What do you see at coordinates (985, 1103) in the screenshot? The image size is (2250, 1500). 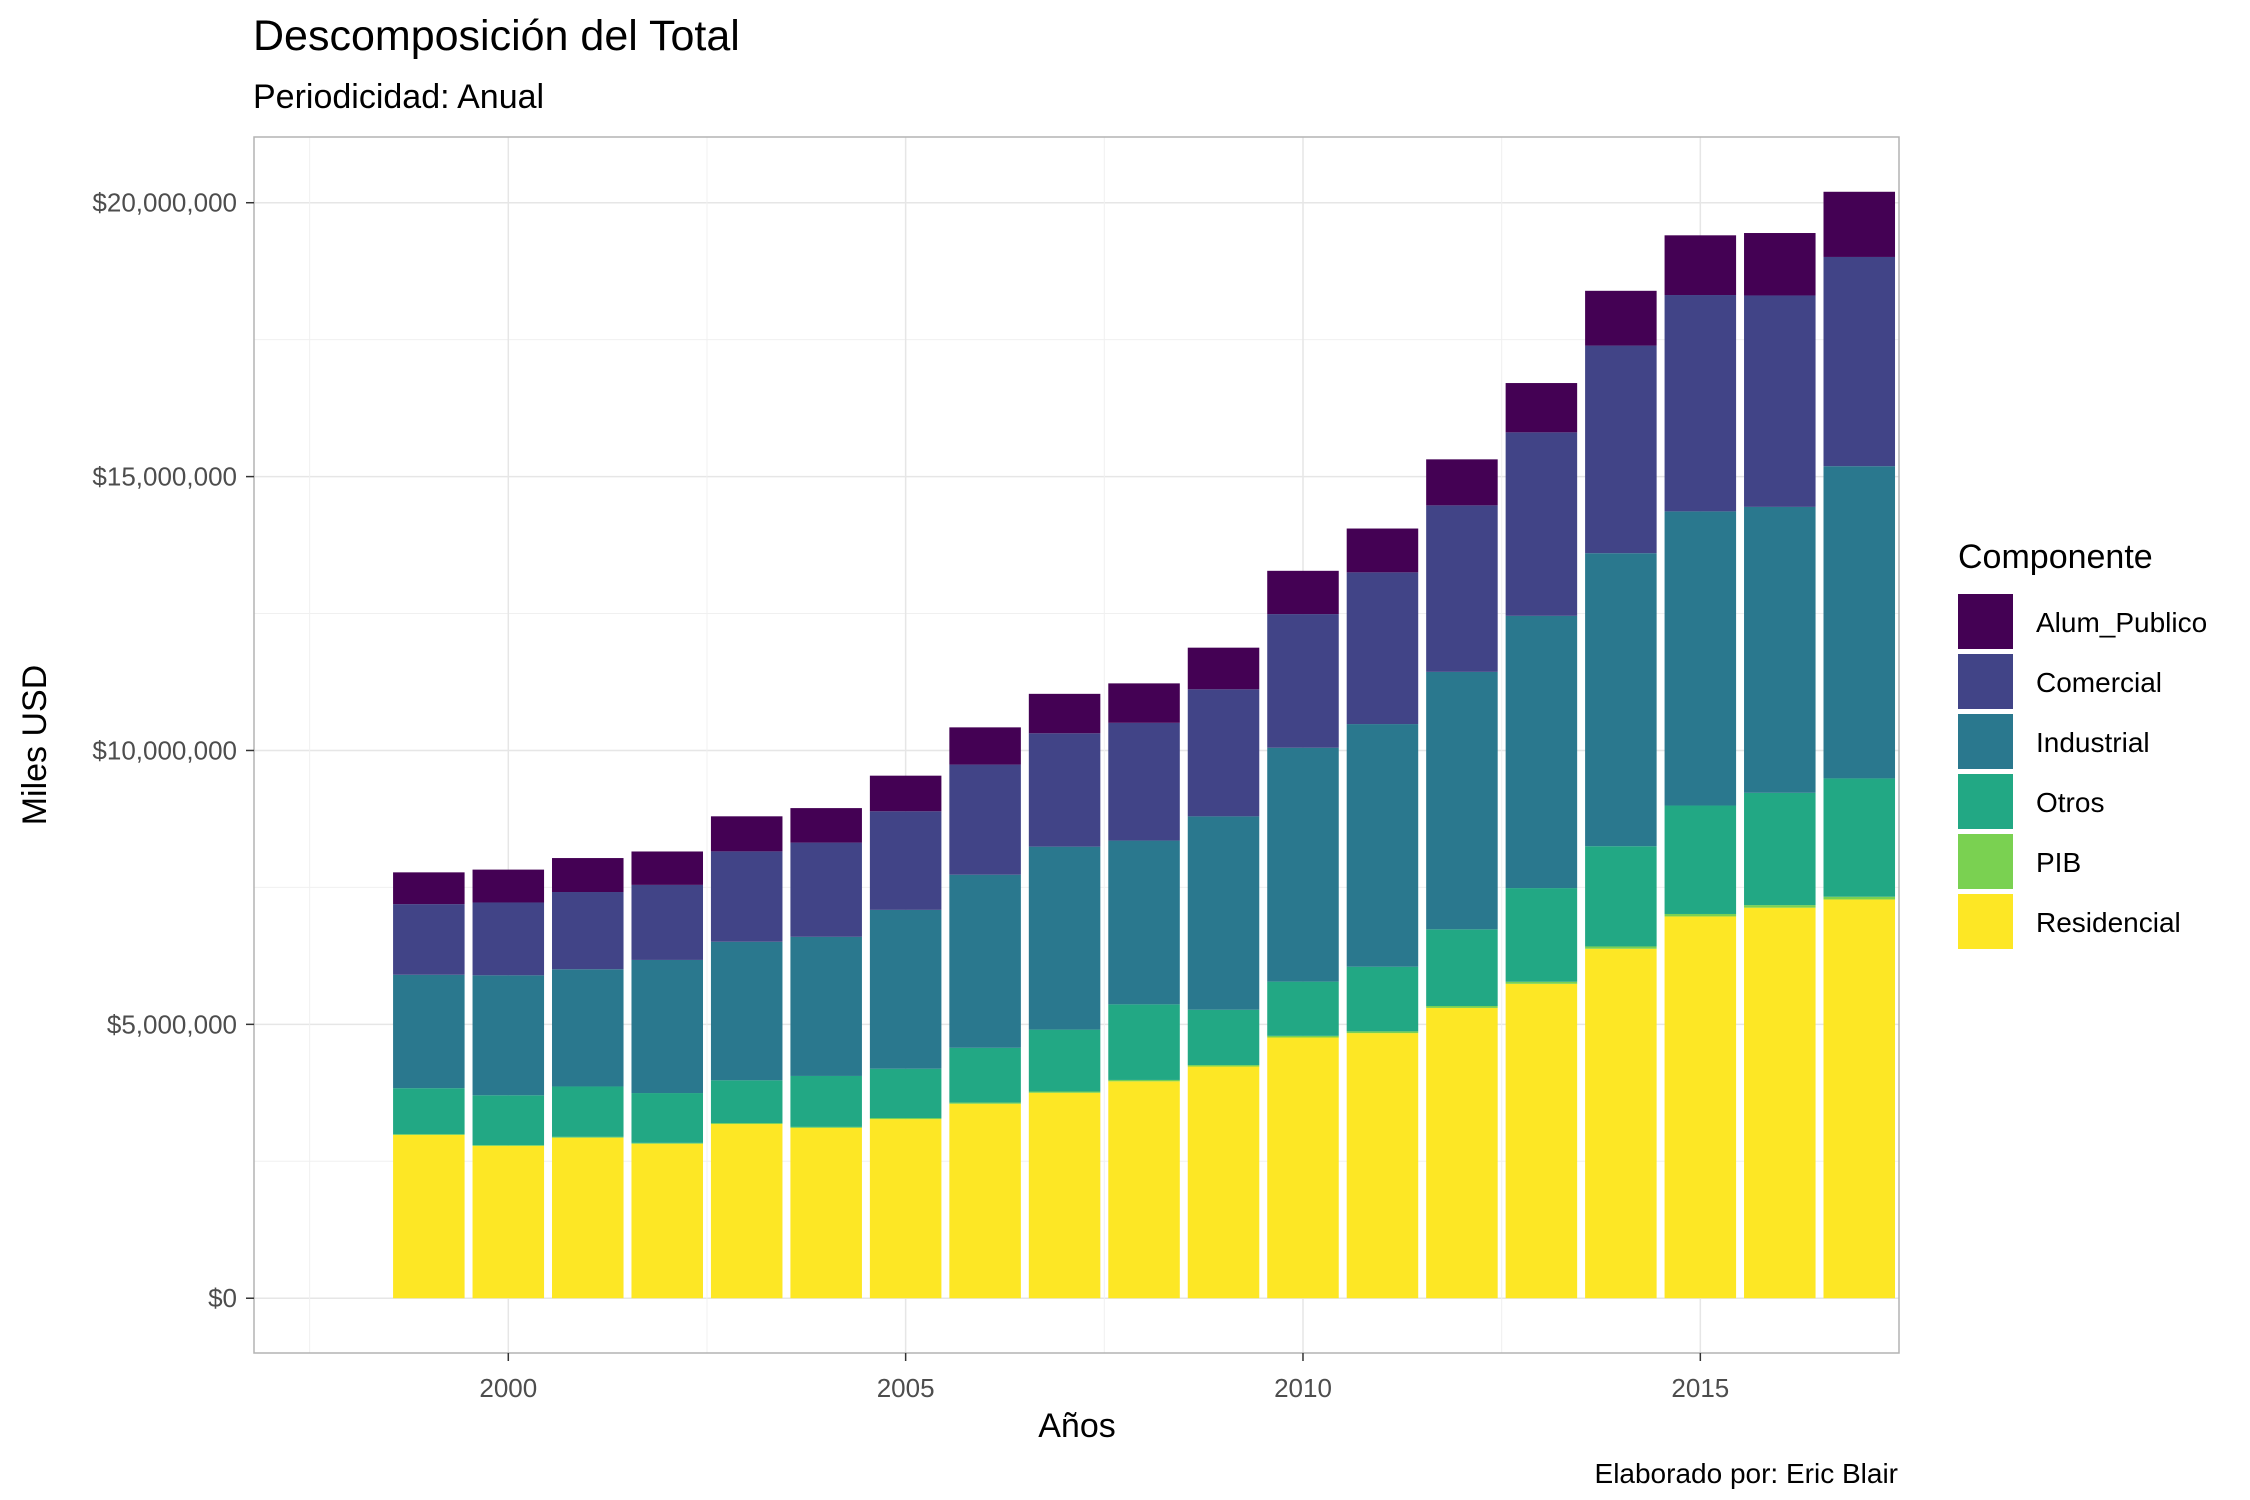 I see `bar-pib-2006` at bounding box center [985, 1103].